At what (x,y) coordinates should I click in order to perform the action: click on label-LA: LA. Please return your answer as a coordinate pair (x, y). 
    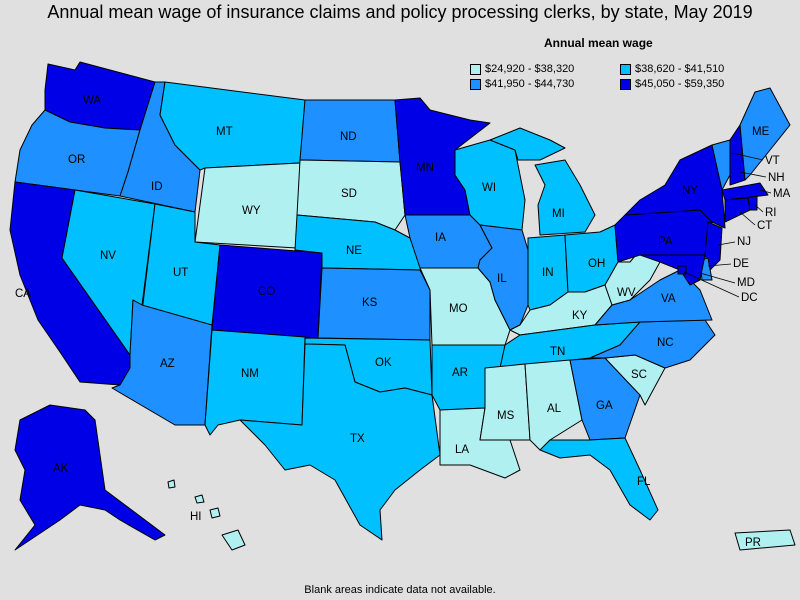
    Looking at the image, I should click on (462, 450).